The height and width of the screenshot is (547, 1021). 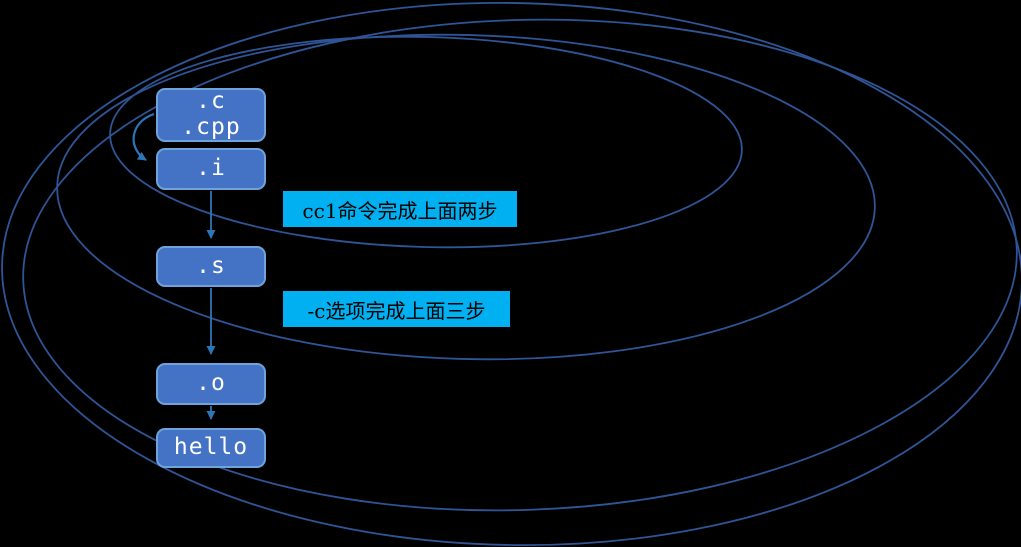 I want to click on node-hello: hello, so click(x=211, y=448).